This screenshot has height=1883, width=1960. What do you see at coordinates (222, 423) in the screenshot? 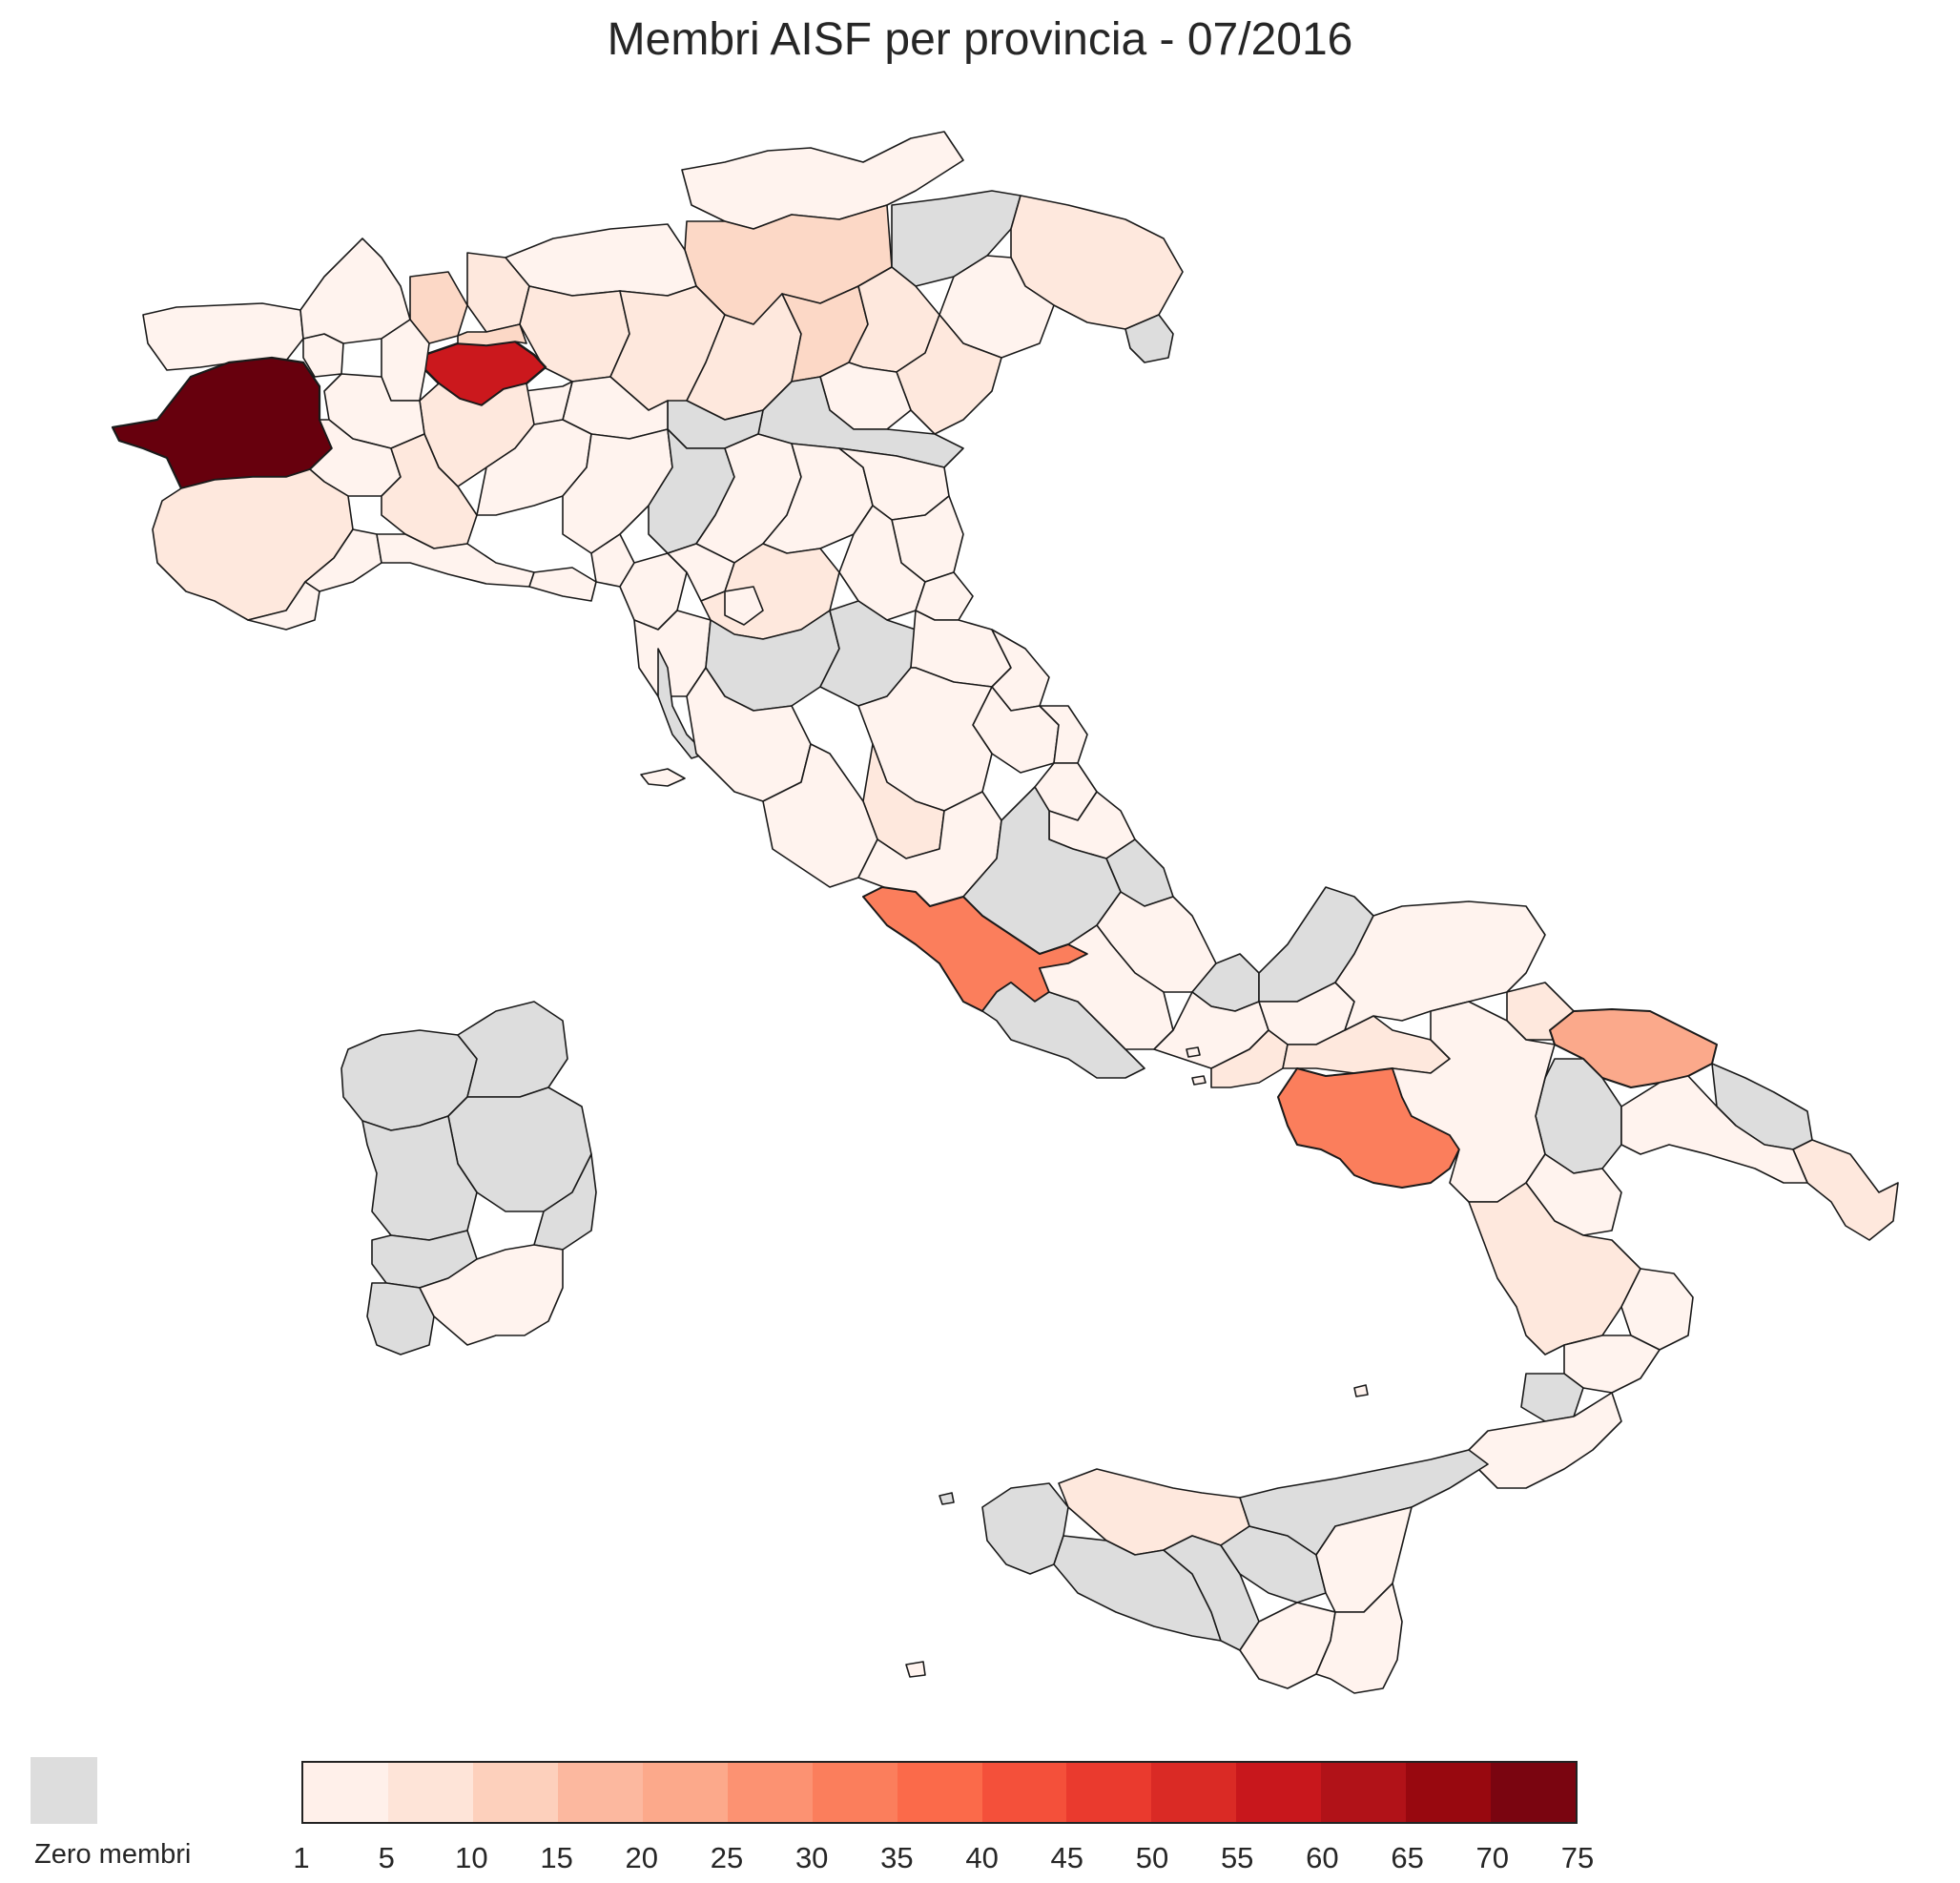
I see `province-torino` at bounding box center [222, 423].